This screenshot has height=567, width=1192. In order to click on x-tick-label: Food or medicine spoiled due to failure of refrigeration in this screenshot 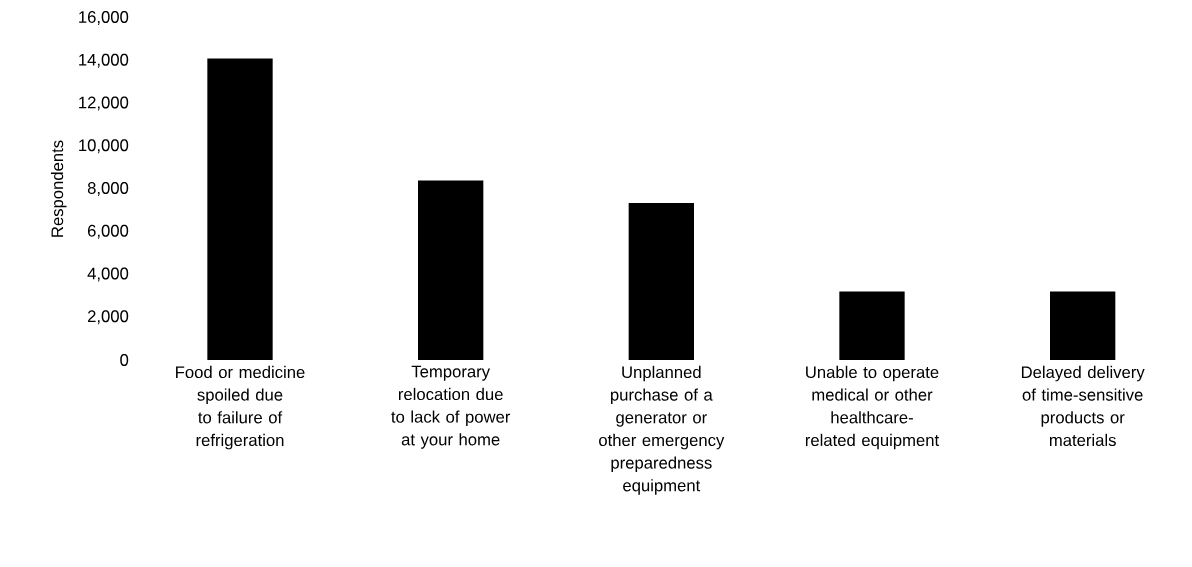, I will do `click(240, 407)`.